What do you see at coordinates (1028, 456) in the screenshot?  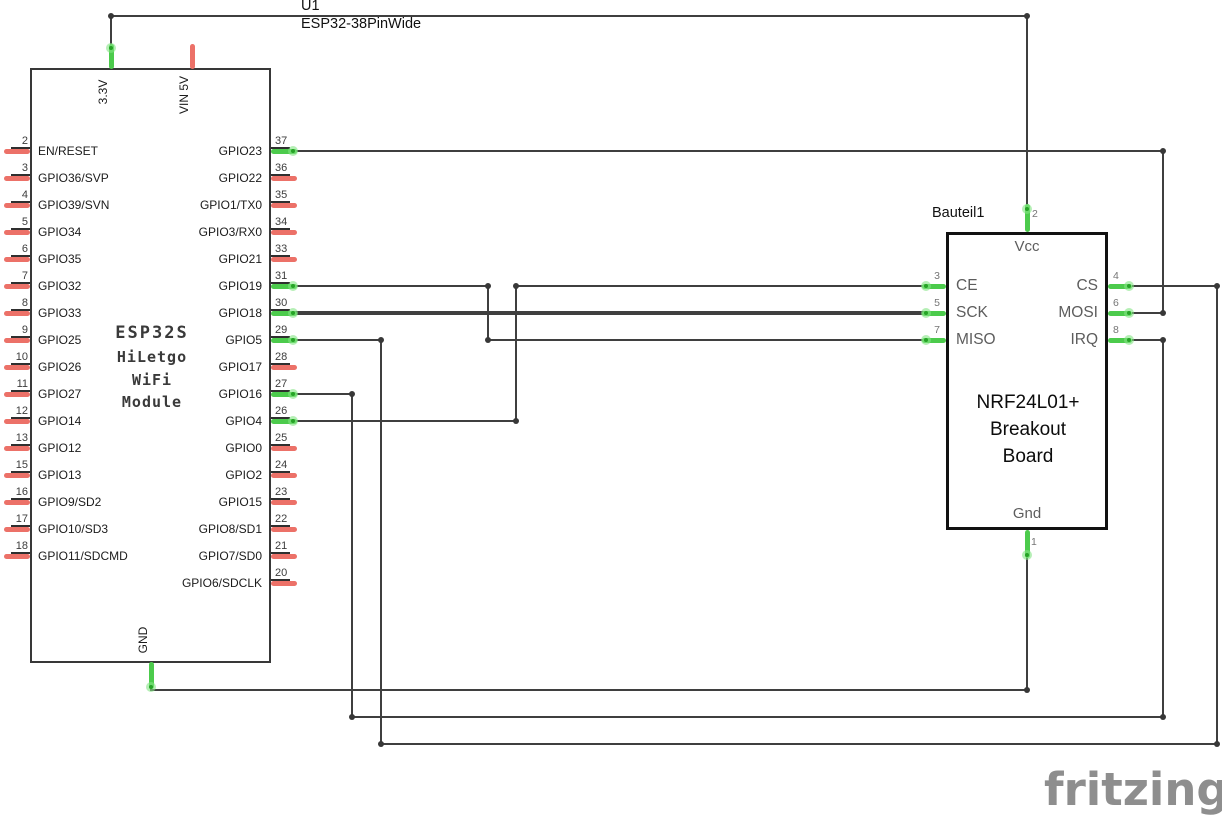 I see `nrf-title-line: Board` at bounding box center [1028, 456].